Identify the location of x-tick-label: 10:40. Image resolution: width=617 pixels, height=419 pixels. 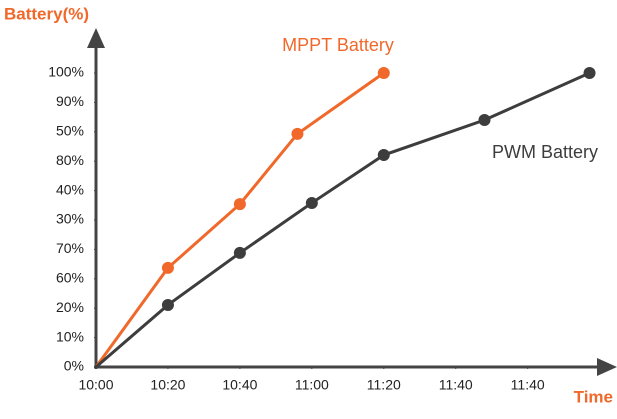
(239, 385).